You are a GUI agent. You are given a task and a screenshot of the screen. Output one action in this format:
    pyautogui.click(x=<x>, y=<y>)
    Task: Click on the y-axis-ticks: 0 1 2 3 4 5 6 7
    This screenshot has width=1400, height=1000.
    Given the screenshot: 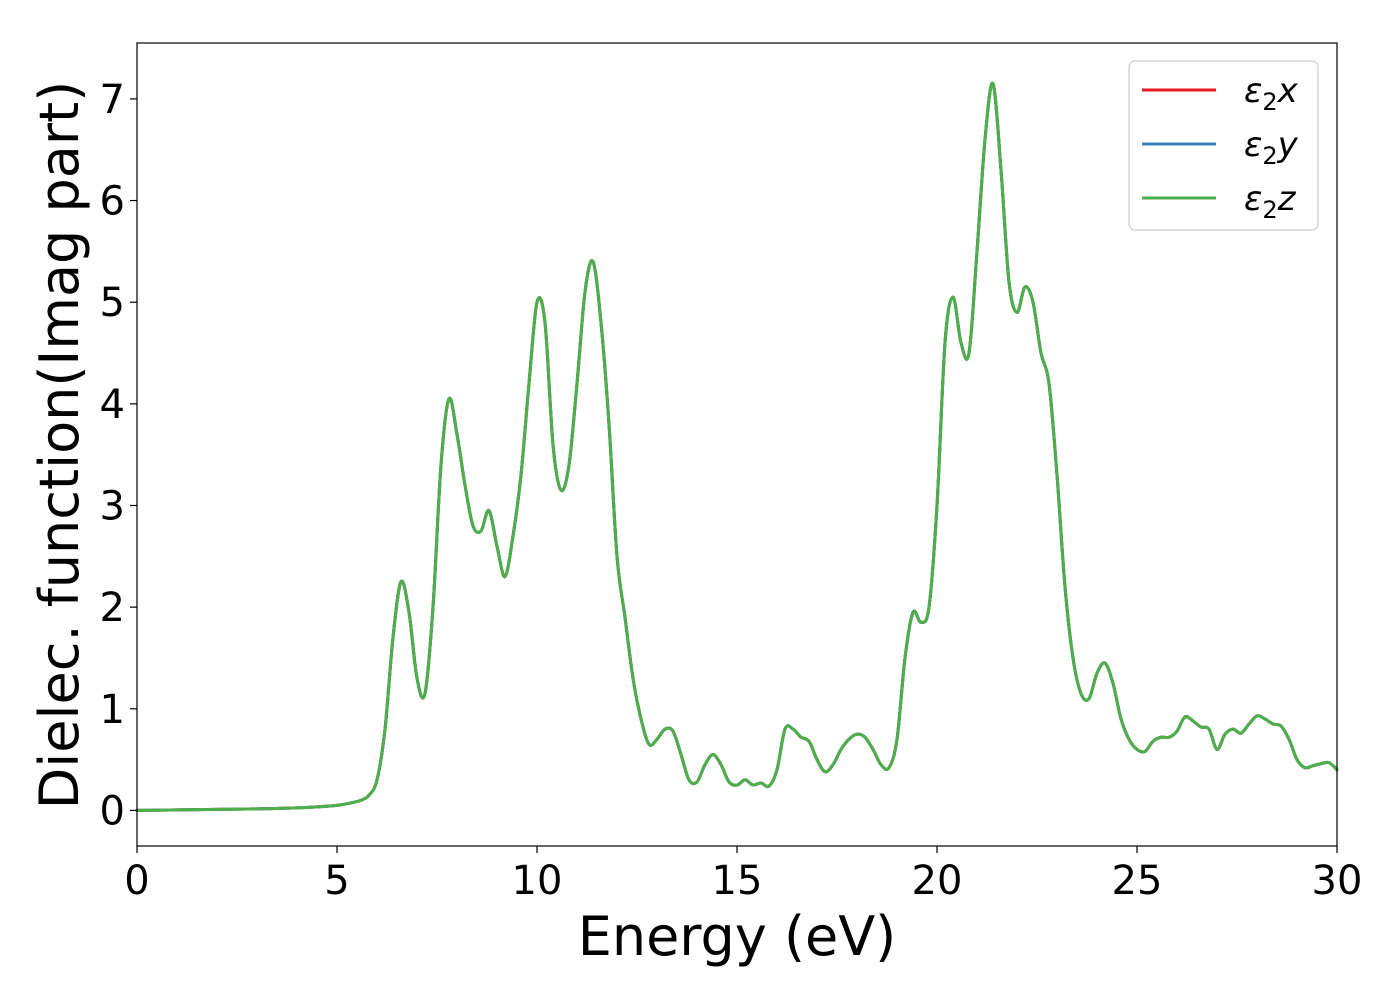 What is the action you would take?
    pyautogui.click(x=118, y=455)
    